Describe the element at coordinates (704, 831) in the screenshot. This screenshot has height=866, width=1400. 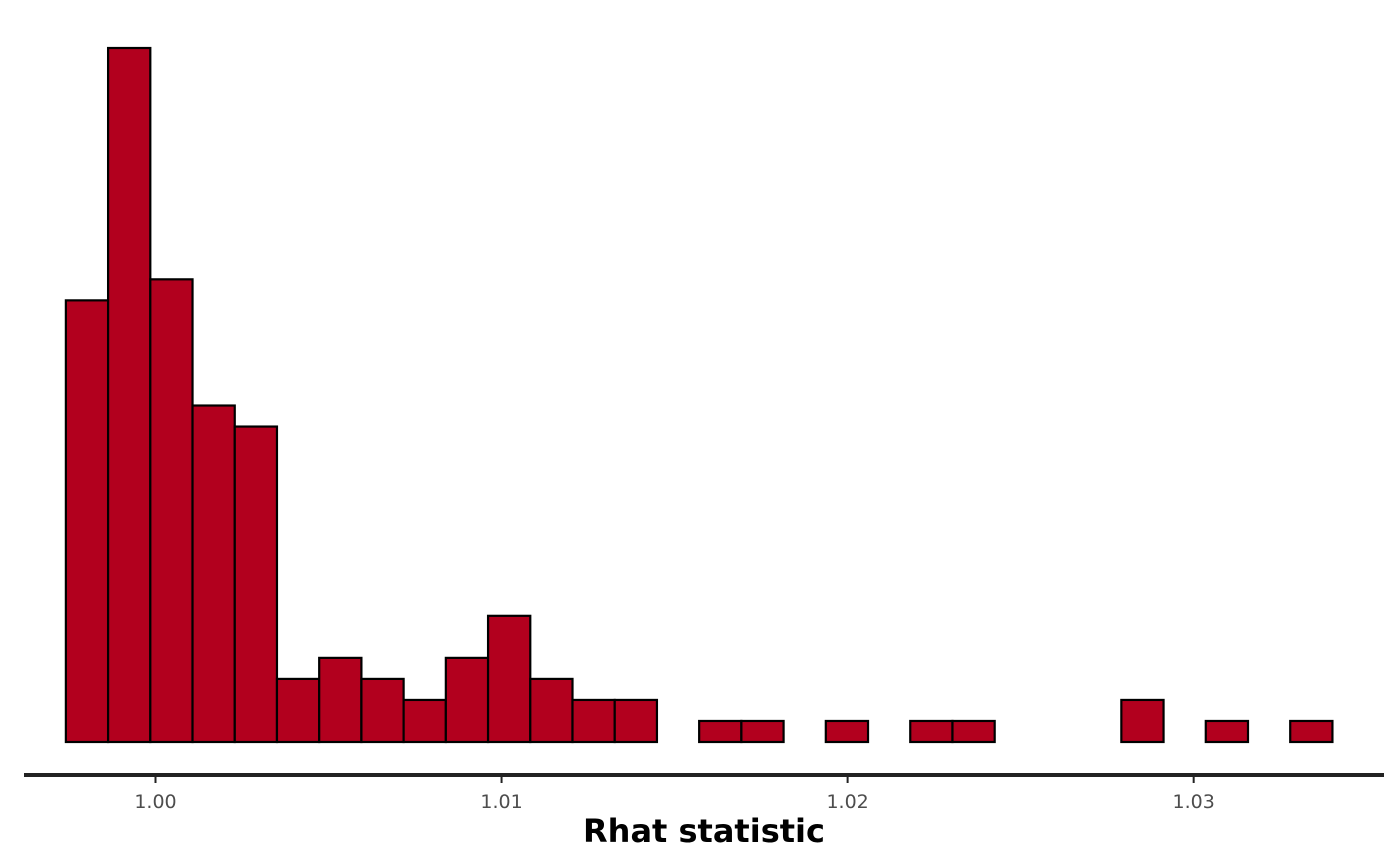
I see `x-axis-title: Rhat statistic` at that location.